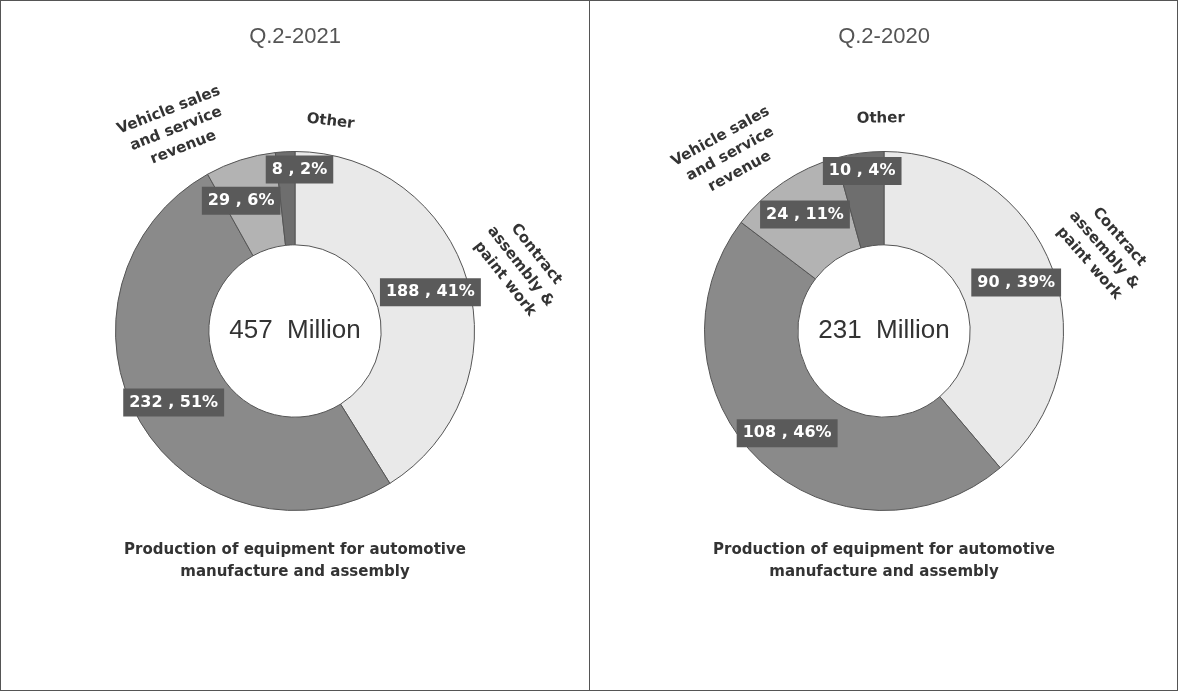  Describe the element at coordinates (805, 213) in the screenshot. I see `data-label: 24 , 11%` at that location.